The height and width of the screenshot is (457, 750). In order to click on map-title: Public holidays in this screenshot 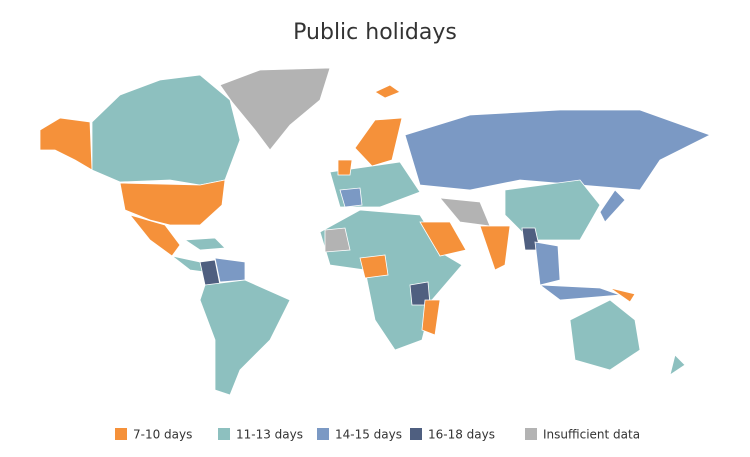, I will do `click(375, 32)`.